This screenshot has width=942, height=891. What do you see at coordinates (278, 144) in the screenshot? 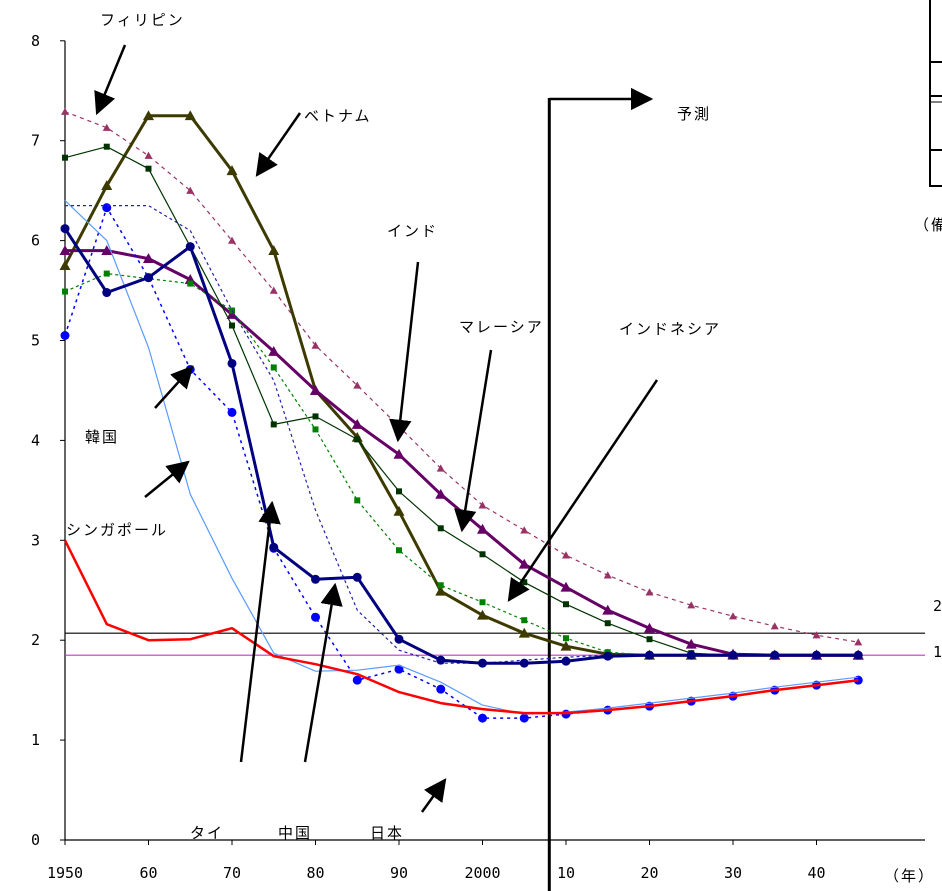
I see `arrow-vietnam` at bounding box center [278, 144].